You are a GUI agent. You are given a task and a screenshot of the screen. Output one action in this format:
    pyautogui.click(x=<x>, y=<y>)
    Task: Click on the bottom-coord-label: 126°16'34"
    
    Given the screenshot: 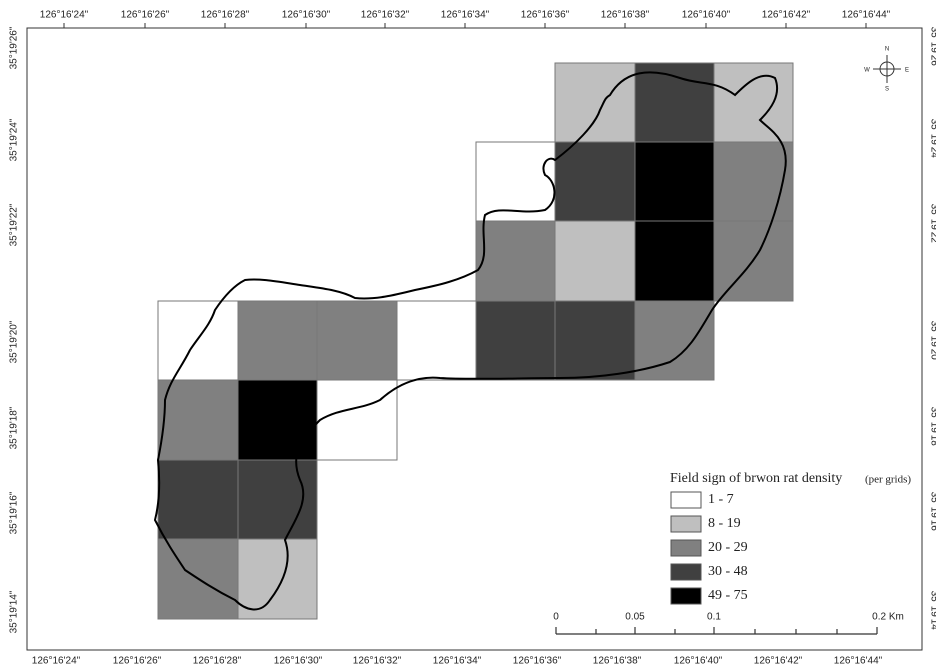 What is the action you would take?
    pyautogui.click(x=457, y=661)
    